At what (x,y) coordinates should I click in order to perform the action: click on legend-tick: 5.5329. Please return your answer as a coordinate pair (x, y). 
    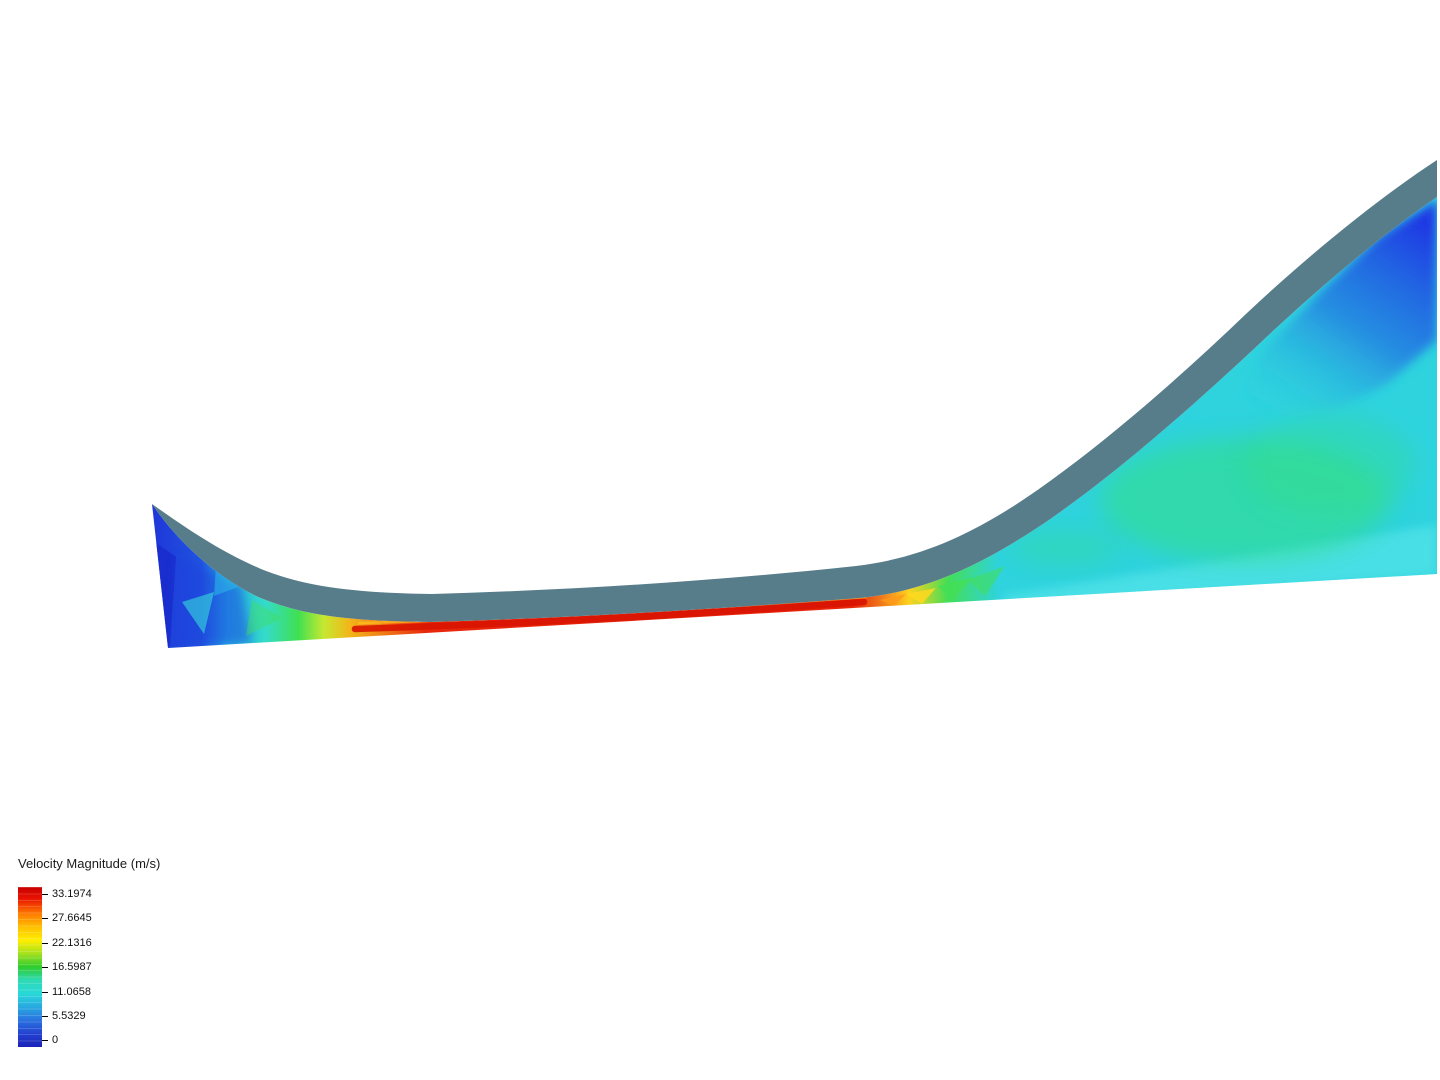
    Looking at the image, I should click on (64, 1016).